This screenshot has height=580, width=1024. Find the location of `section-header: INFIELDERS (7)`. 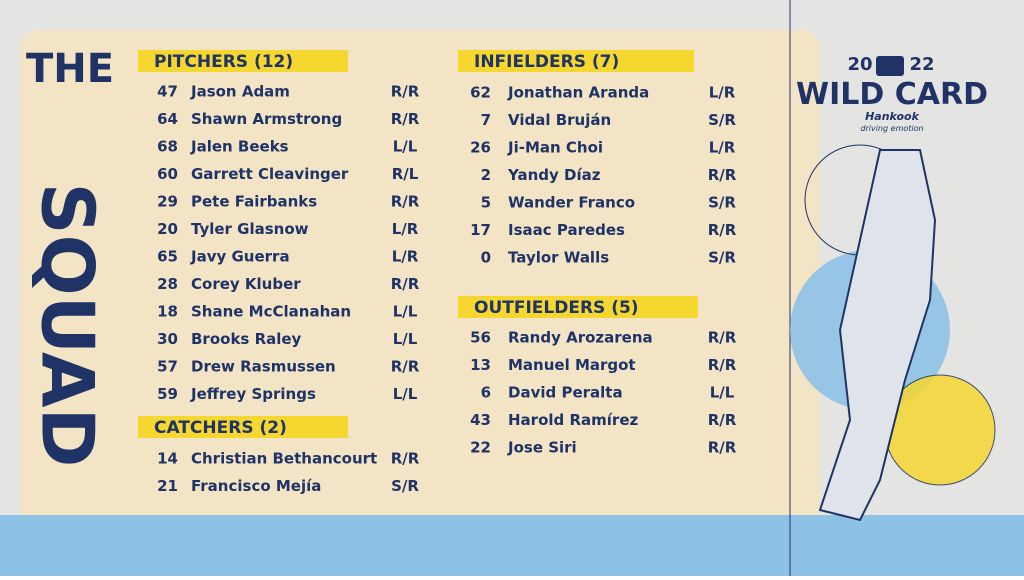

section-header: INFIELDERS (7) is located at coordinates (546, 62).